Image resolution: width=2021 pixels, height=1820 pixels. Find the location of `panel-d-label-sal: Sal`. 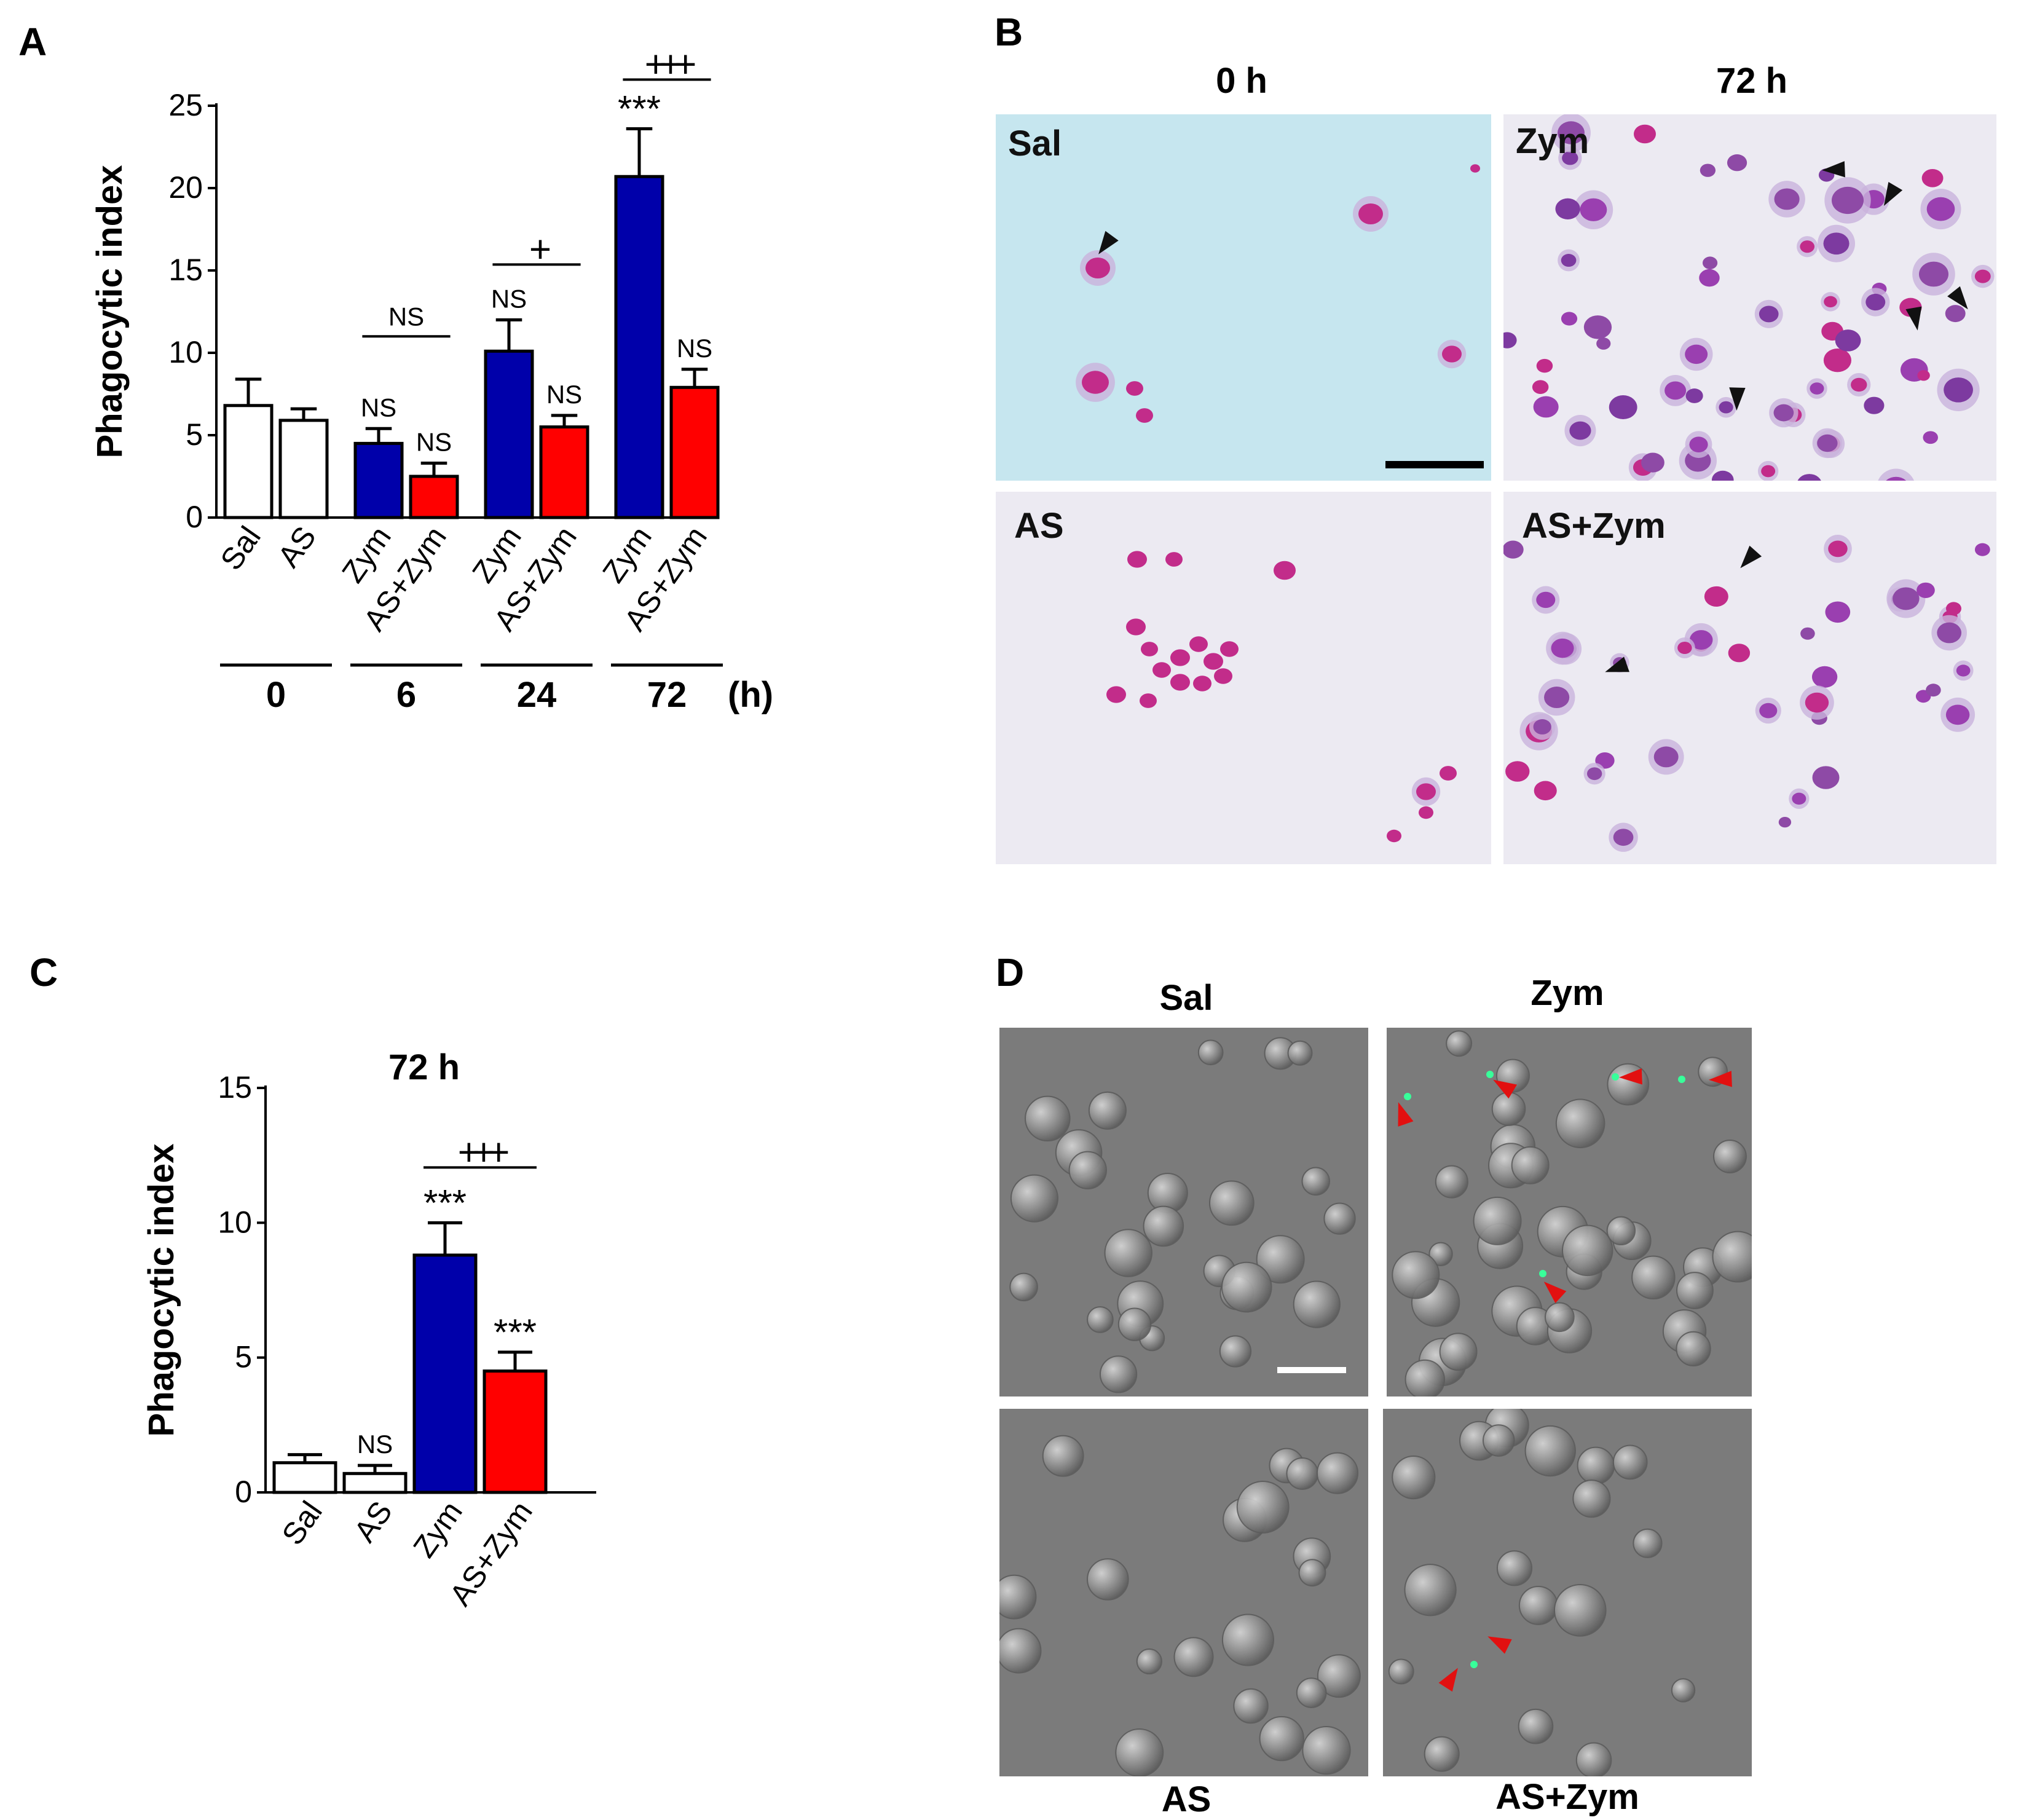

panel-d-label-sal: Sal is located at coordinates (1186, 998).